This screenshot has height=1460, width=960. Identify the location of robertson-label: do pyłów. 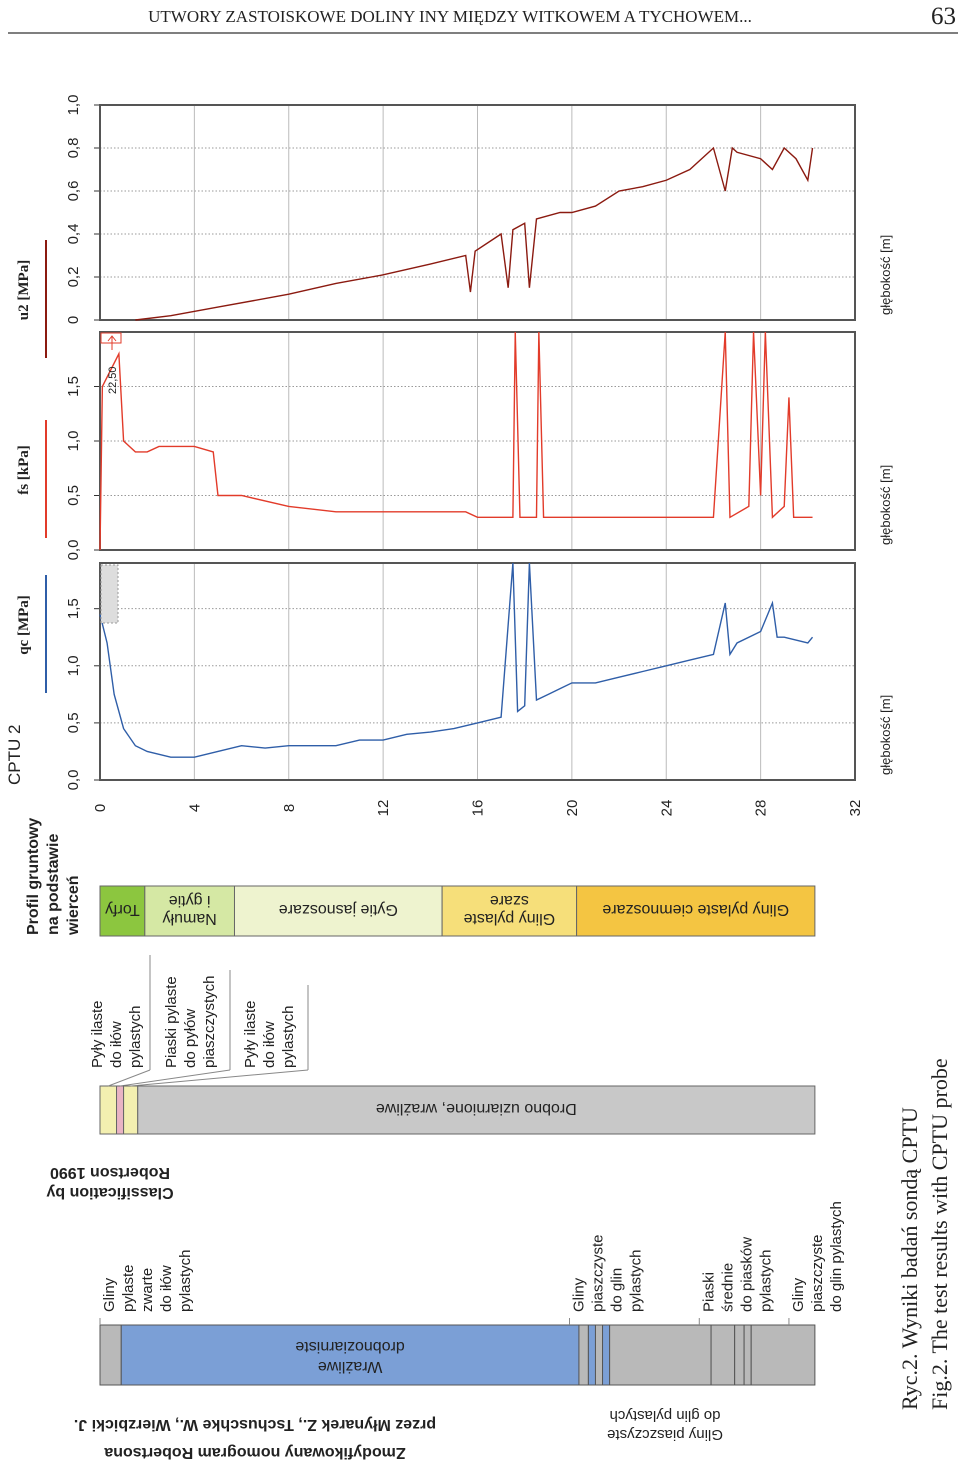
(190, 1038).